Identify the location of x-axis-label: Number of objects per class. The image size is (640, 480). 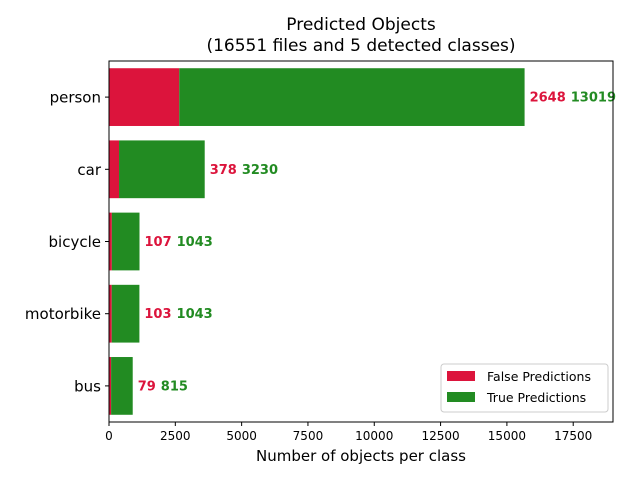
(361, 456).